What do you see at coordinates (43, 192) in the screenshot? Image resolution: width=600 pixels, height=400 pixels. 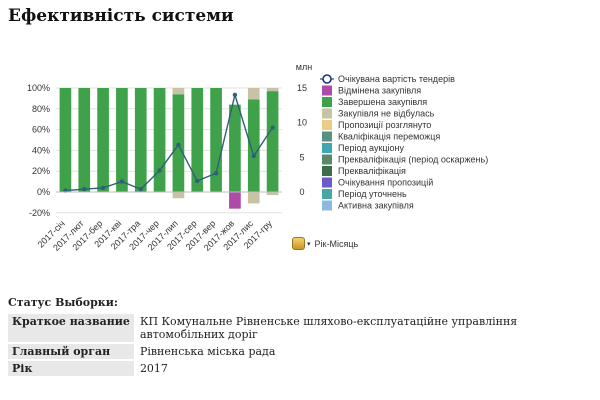 I see `y-left-tick-label: 0%` at bounding box center [43, 192].